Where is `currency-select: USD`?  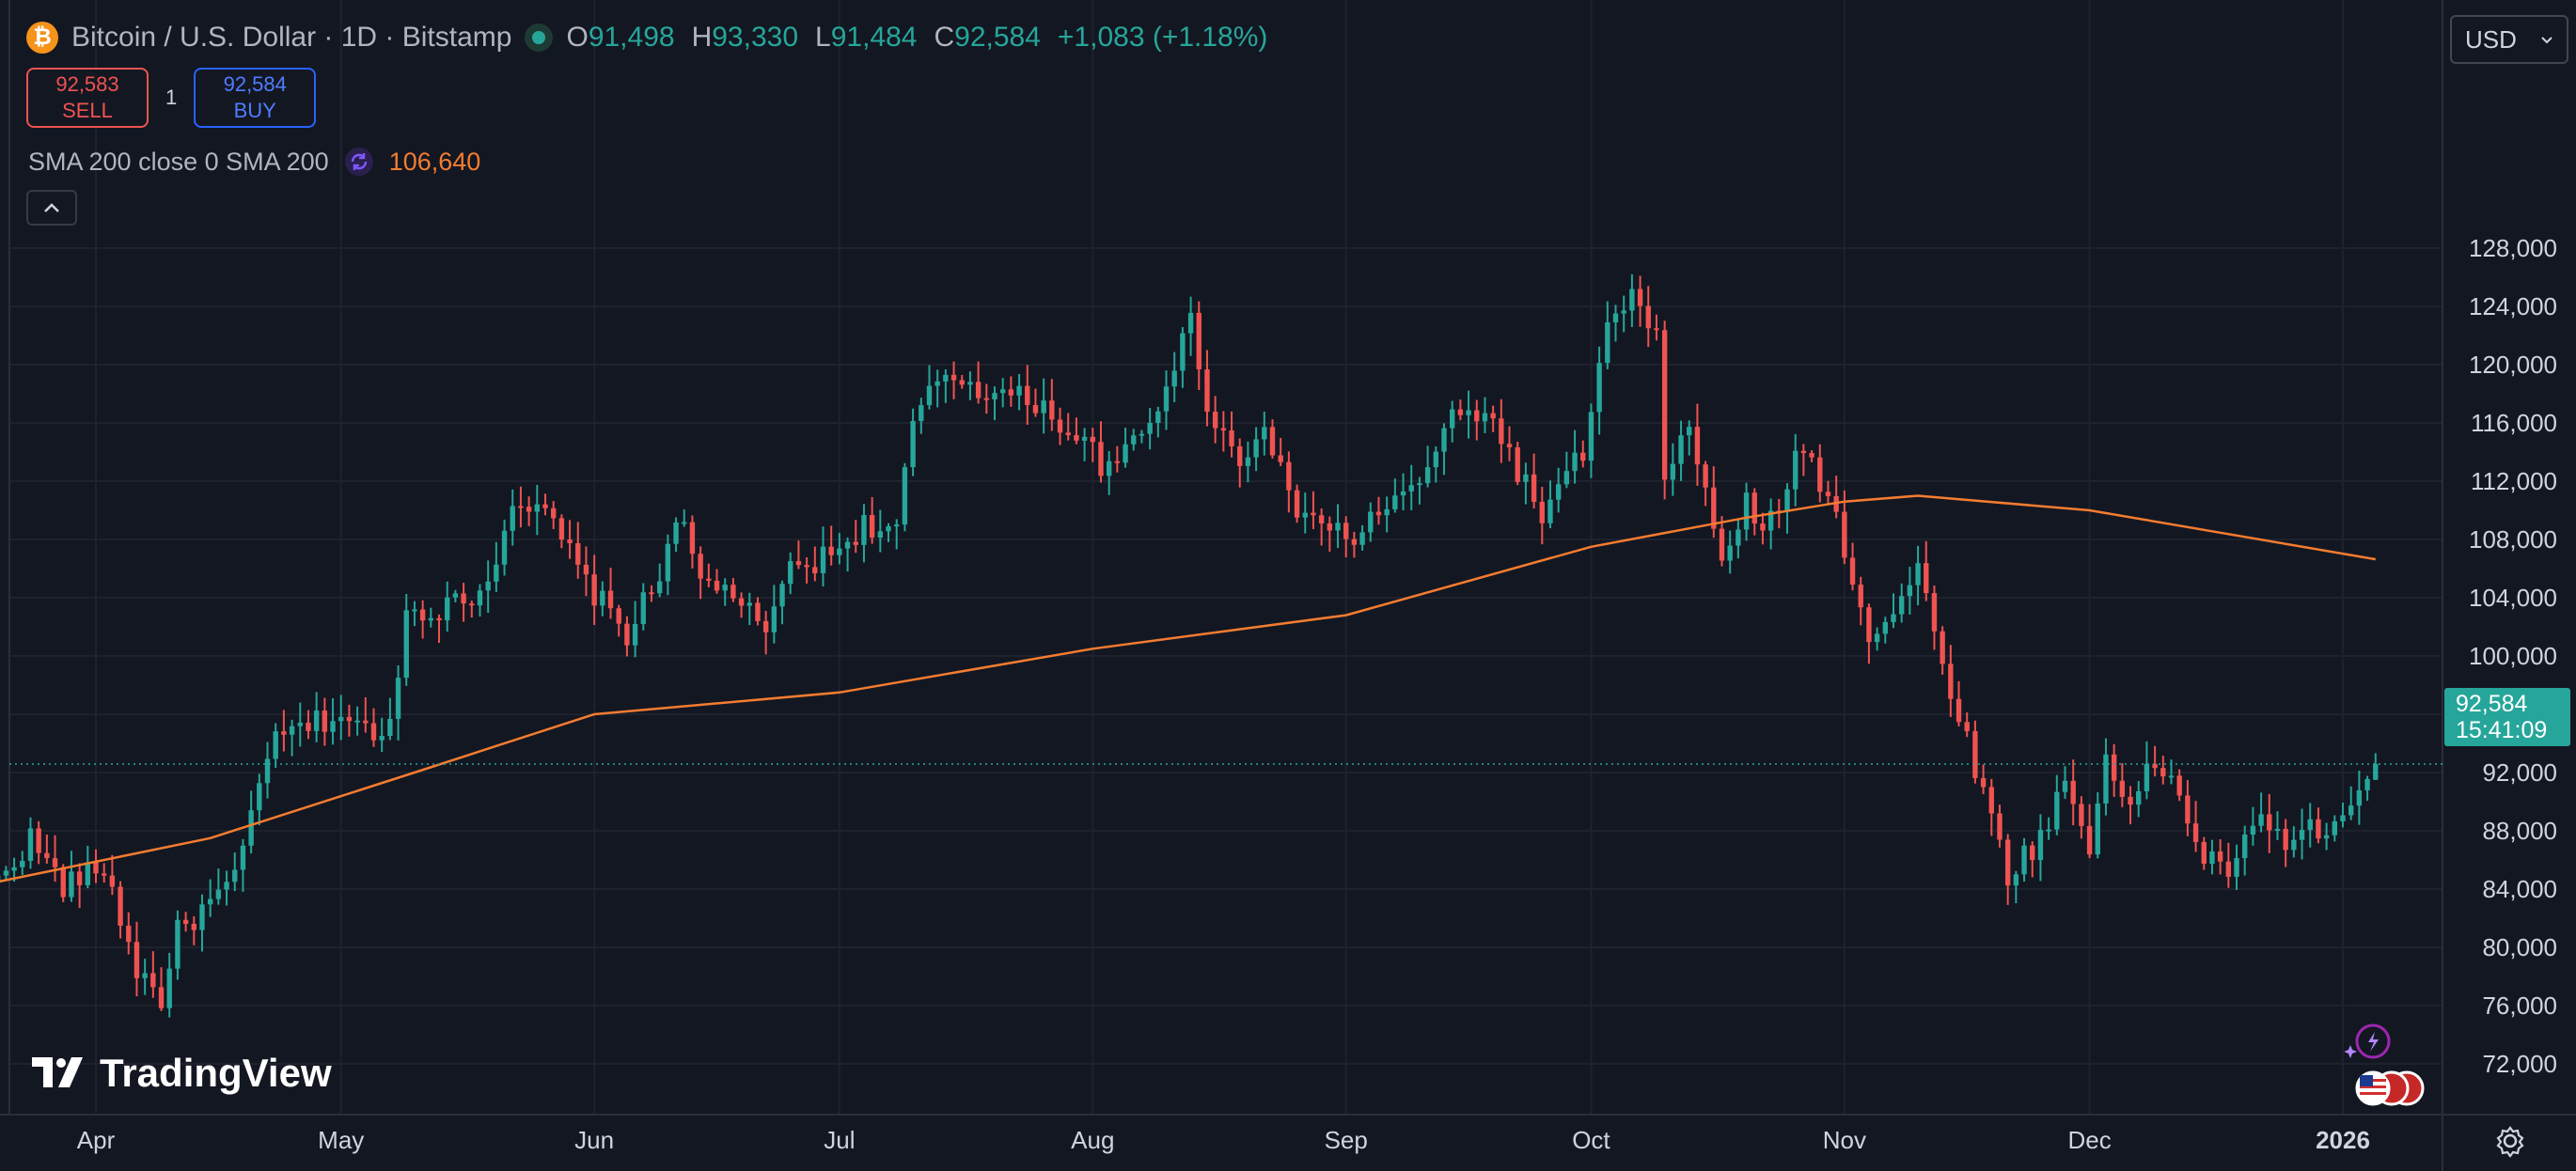 currency-select: USD is located at coordinates (2509, 39).